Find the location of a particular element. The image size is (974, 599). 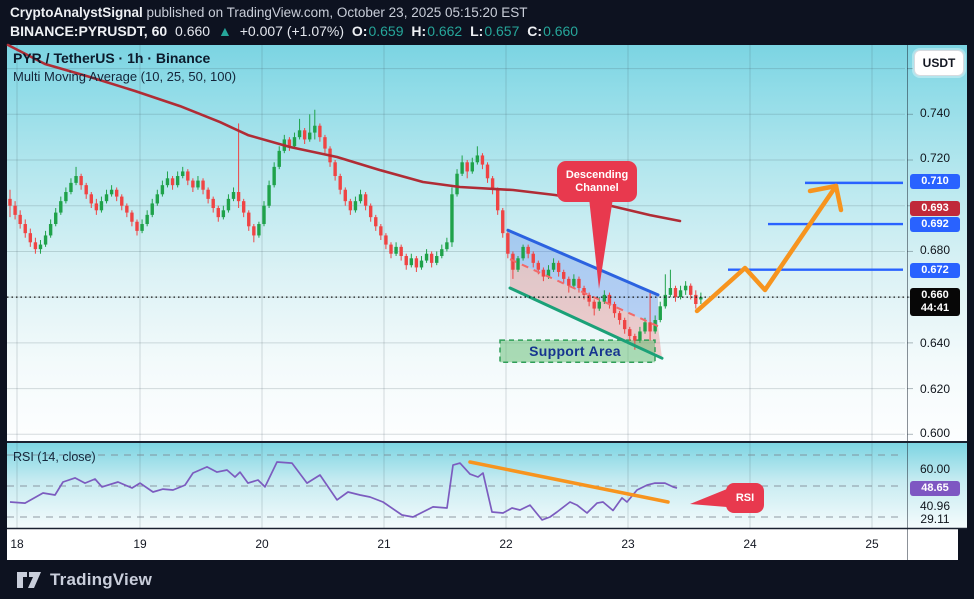

price-level-badge: 0.710 is located at coordinates (935, 181).